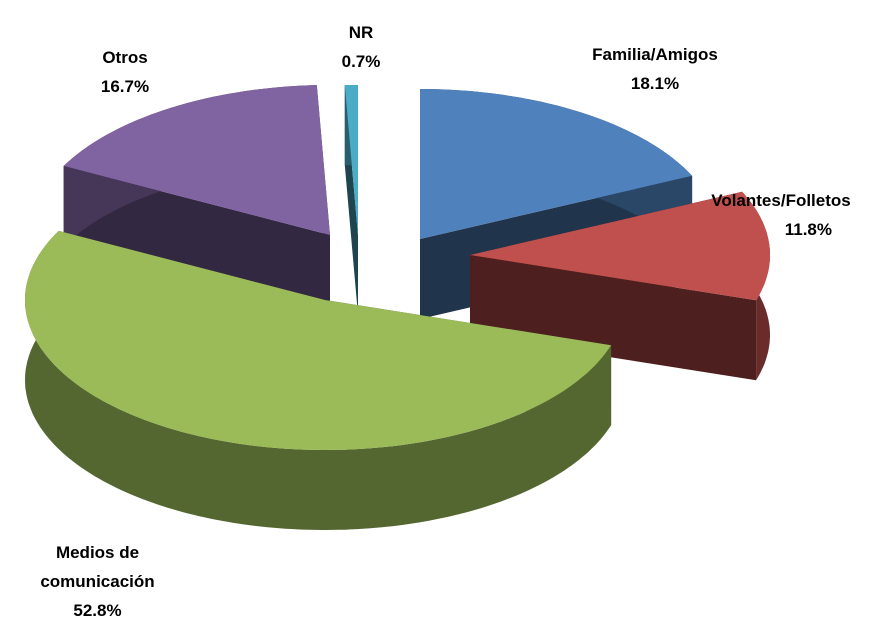 Image resolution: width=876 pixels, height=623 pixels. What do you see at coordinates (655, 83) in the screenshot?
I see `value-label: 18.1%` at bounding box center [655, 83].